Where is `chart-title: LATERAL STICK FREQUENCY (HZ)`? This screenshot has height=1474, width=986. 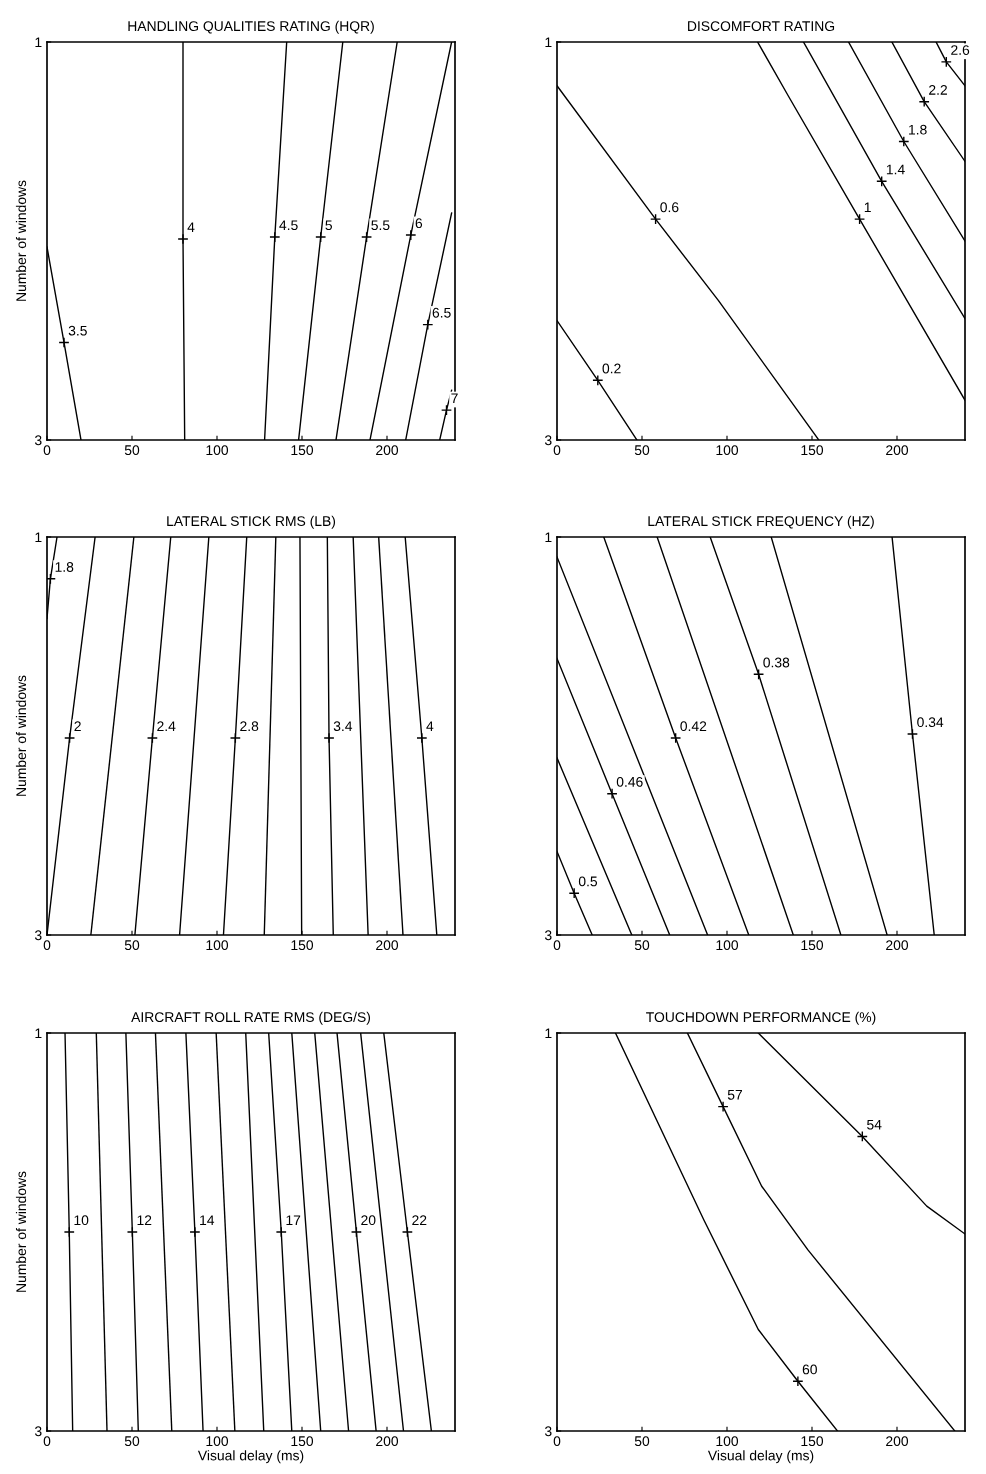 chart-title: LATERAL STICK FREQUENCY (HZ) is located at coordinates (761, 522).